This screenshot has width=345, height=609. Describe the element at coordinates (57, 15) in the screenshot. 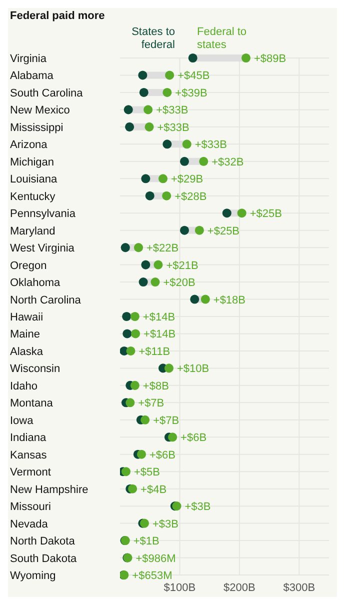

I see `chart-title: Federal paid more` at that location.